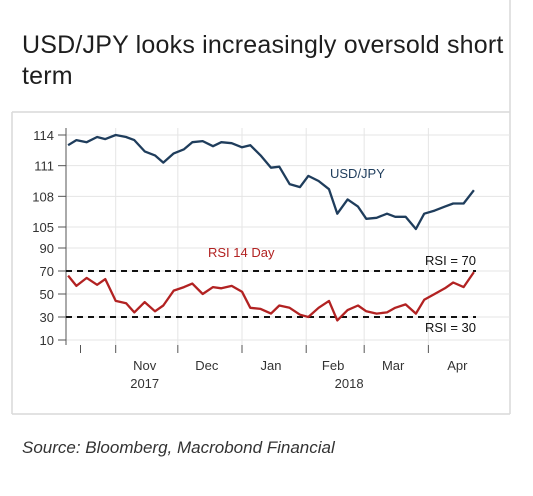 The image size is (533, 496). What do you see at coordinates (207, 365) in the screenshot?
I see `xtick-label-1: Dec` at bounding box center [207, 365].